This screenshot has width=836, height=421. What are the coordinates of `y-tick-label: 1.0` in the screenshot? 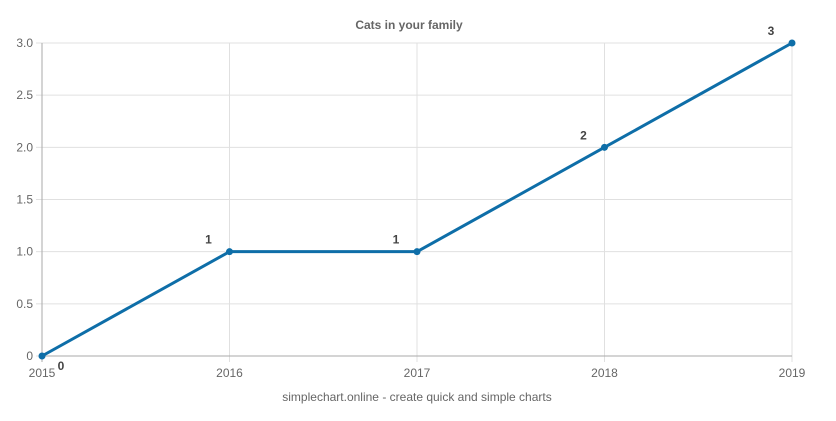 It's located at (24, 252).